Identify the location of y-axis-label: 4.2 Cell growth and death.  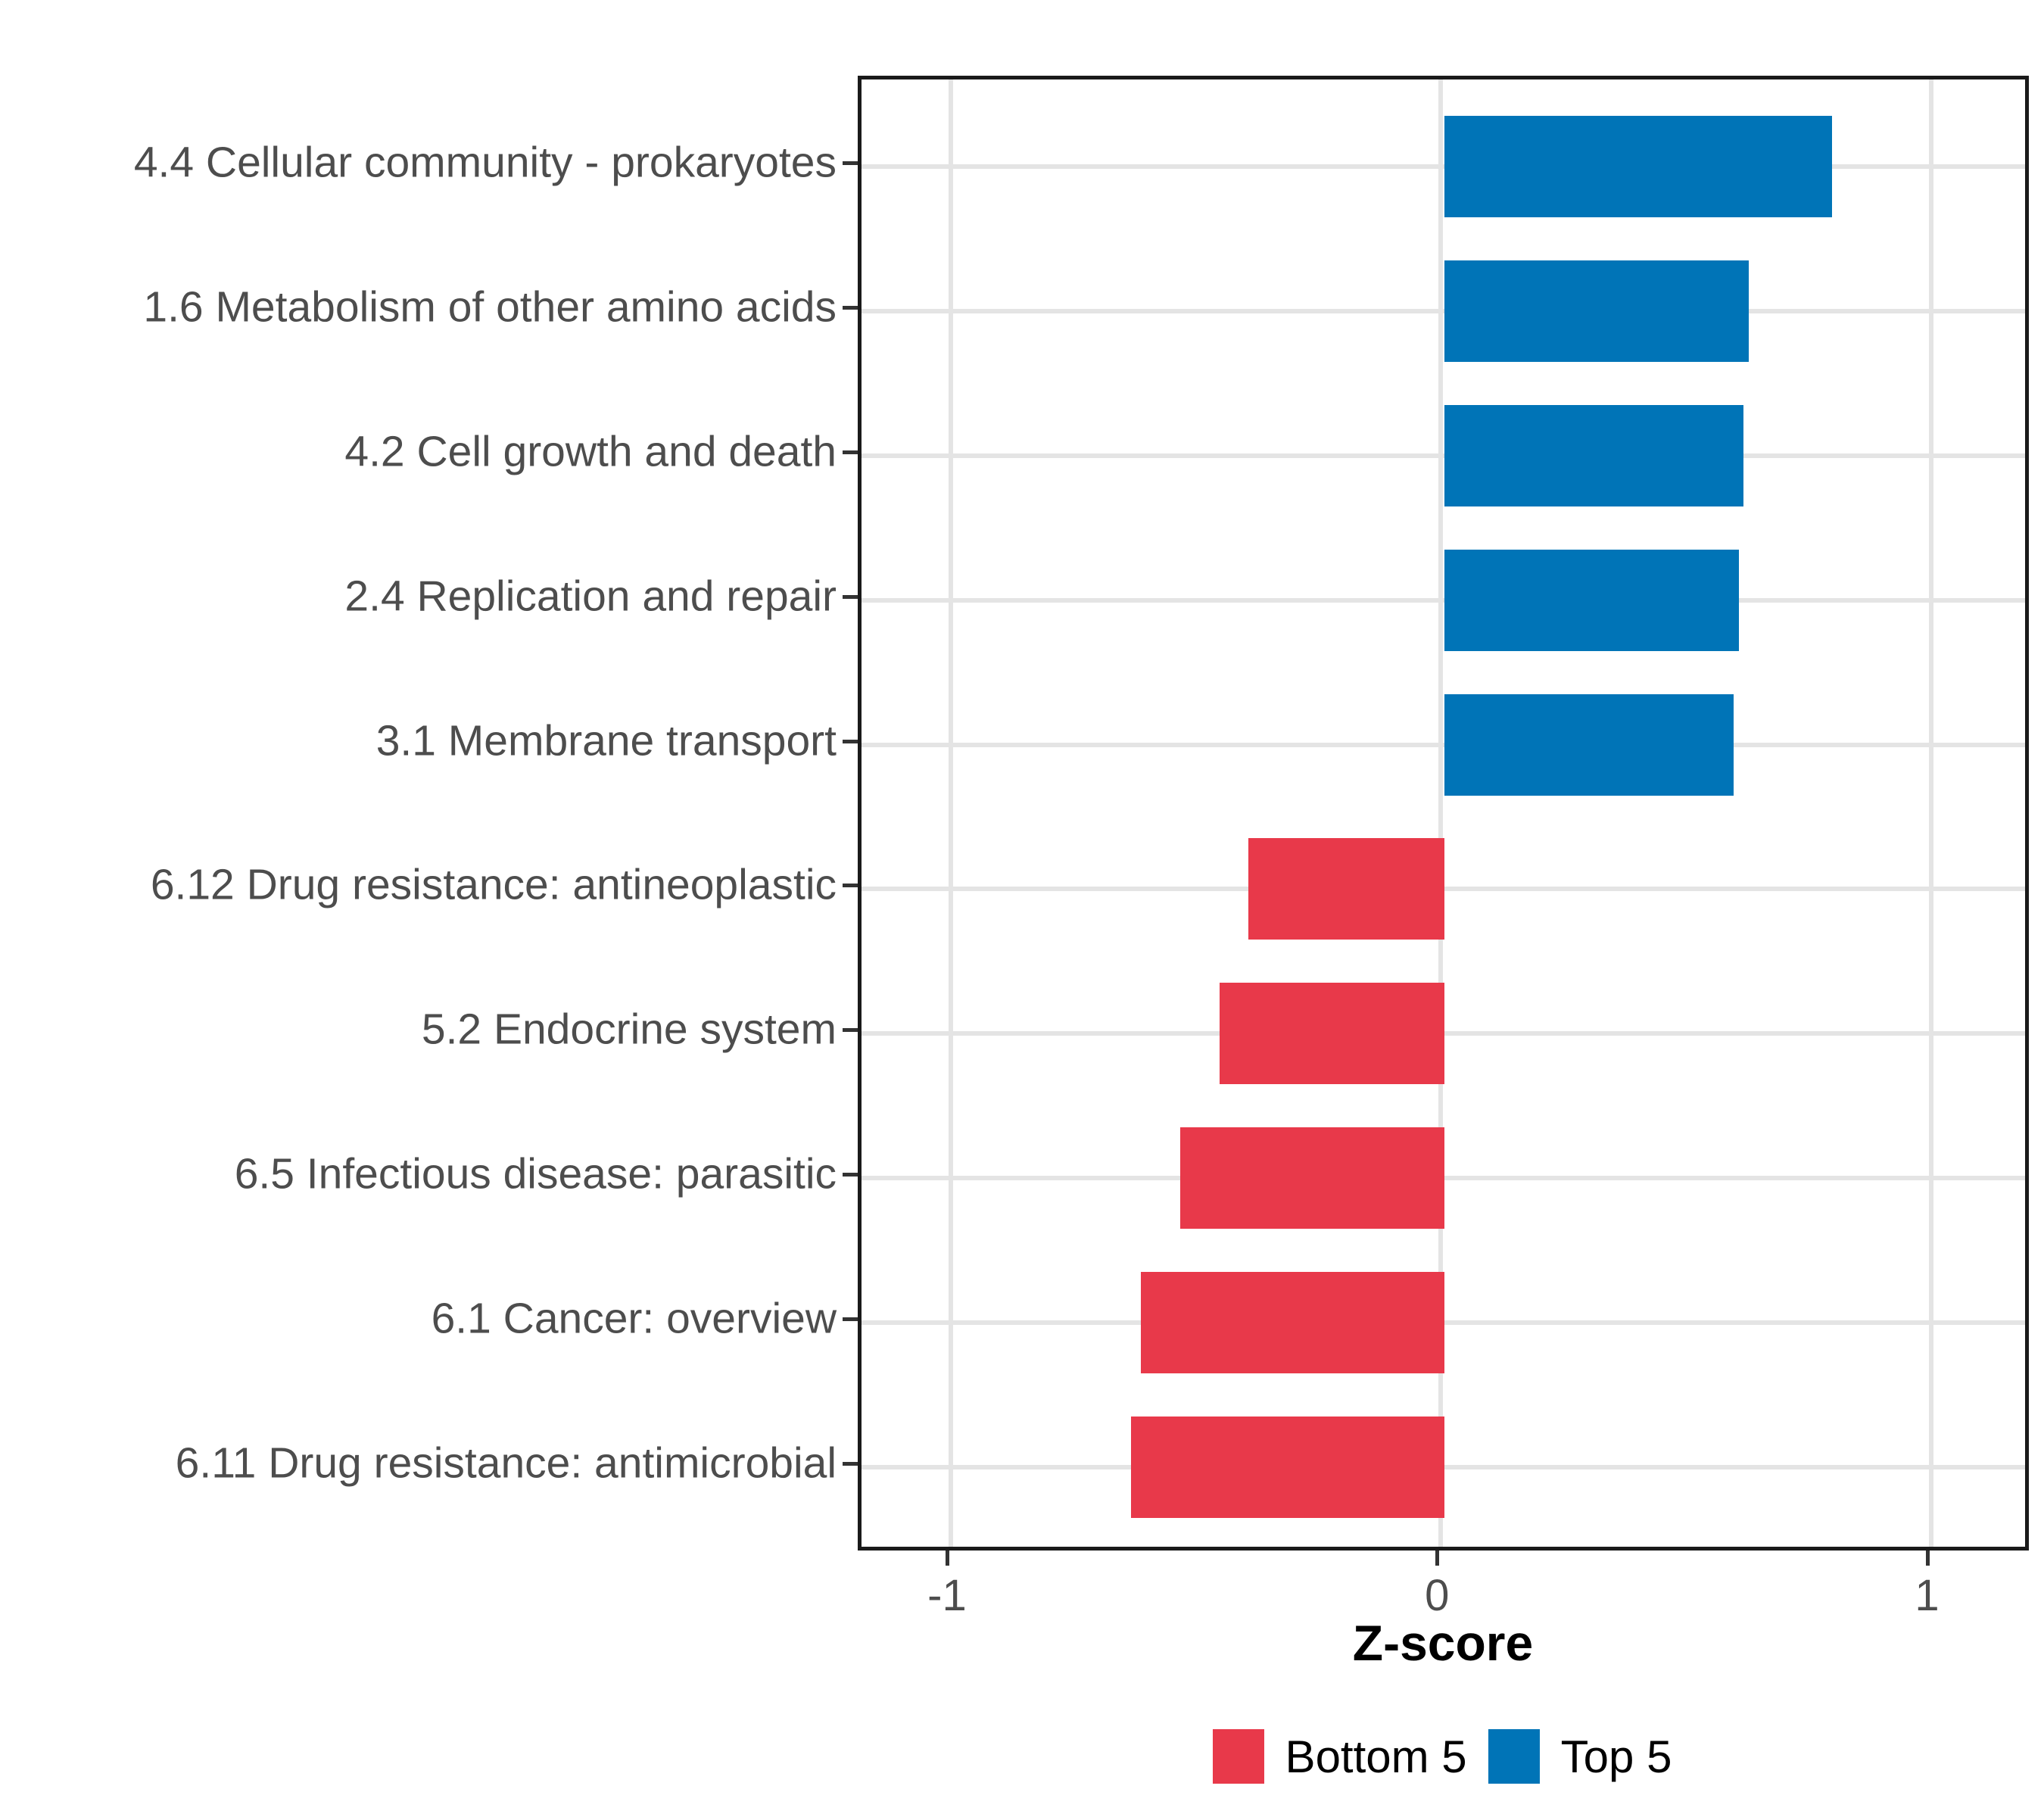
(590, 451).